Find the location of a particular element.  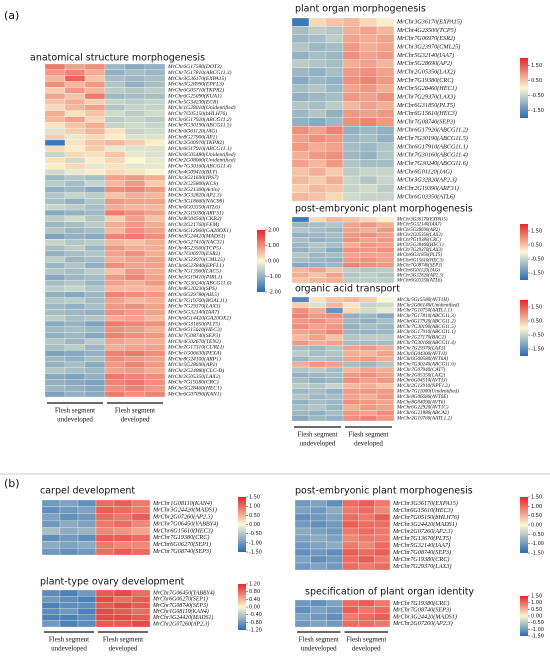

colorbar-label: -0.80 is located at coordinates (255, 623).